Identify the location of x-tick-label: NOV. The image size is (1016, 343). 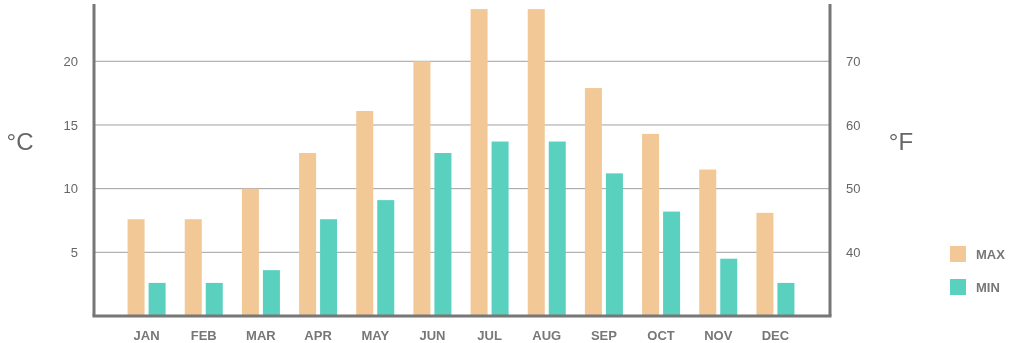
(718, 335).